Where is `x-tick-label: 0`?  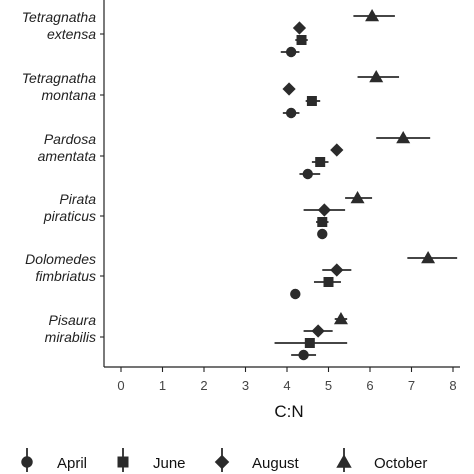 x-tick-label: 0 is located at coordinates (120, 385).